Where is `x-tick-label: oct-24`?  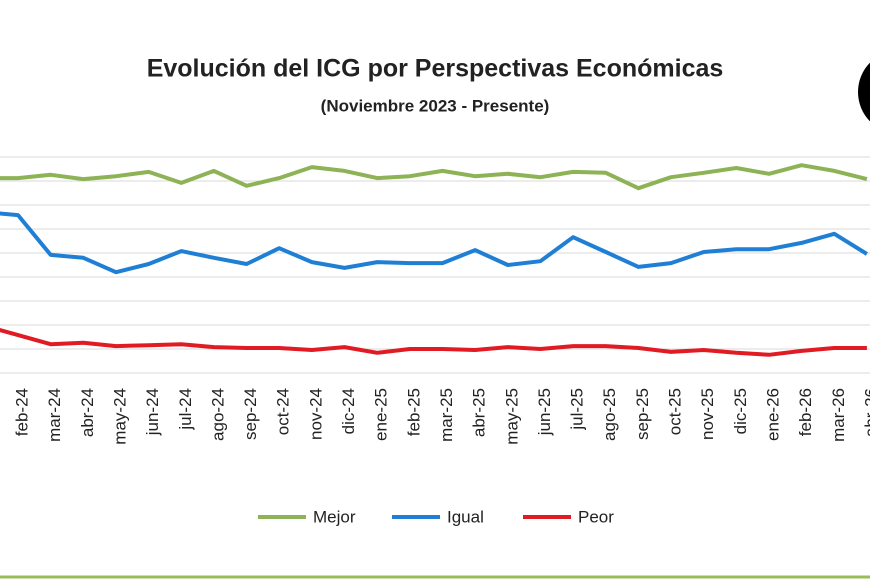 x-tick-label: oct-24 is located at coordinates (283, 411).